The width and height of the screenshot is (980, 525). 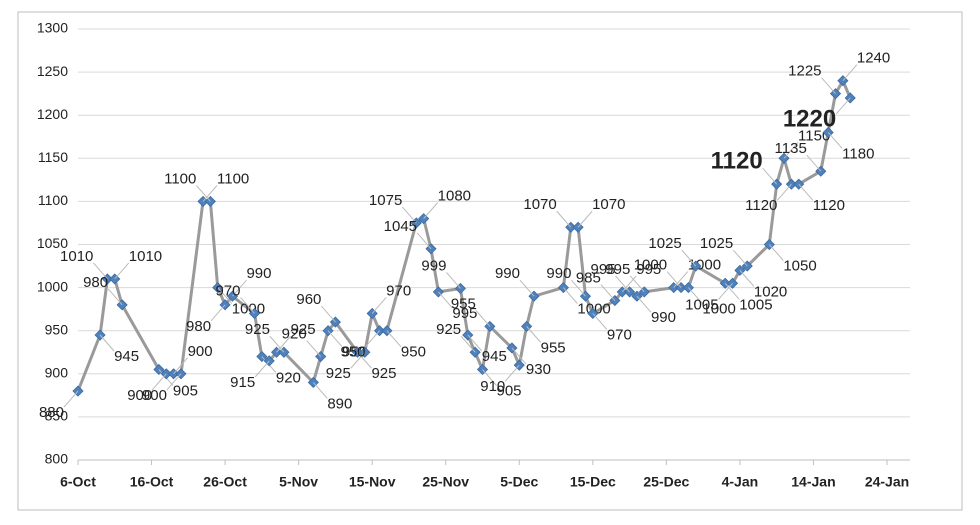 What do you see at coordinates (887, 482) in the screenshot?
I see `x-tick-label: 24-Jan` at bounding box center [887, 482].